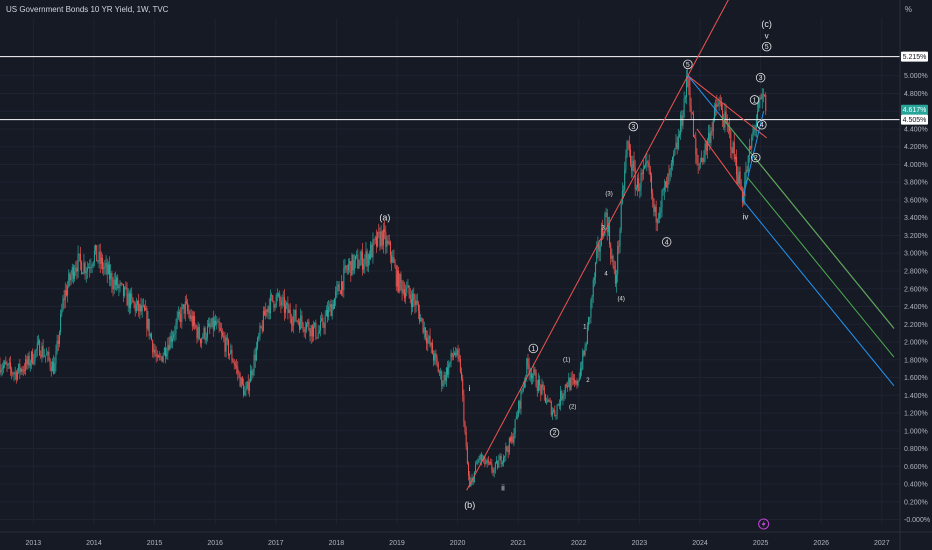 This screenshot has height=550, width=932. I want to click on unit-label: %, so click(908, 9).